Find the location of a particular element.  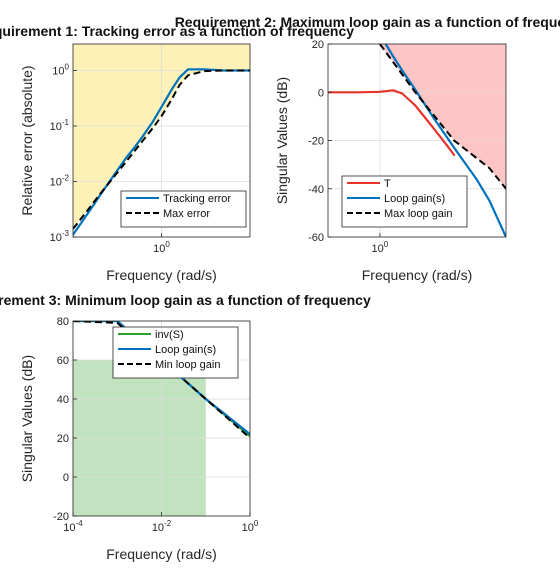

legend-label: Min loop gain is located at coordinates (187, 365).